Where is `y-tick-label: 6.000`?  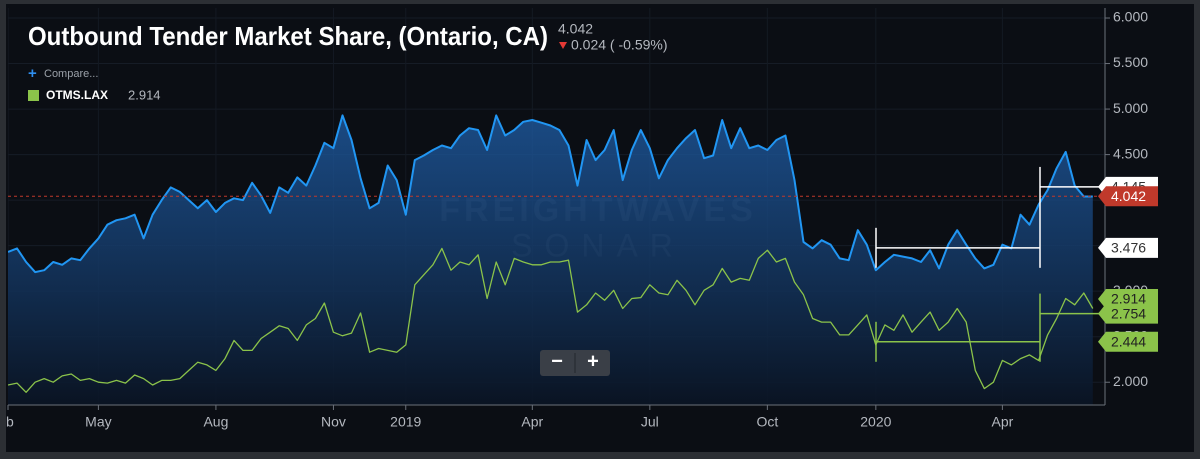
y-tick-label: 6.000 is located at coordinates (1130, 17).